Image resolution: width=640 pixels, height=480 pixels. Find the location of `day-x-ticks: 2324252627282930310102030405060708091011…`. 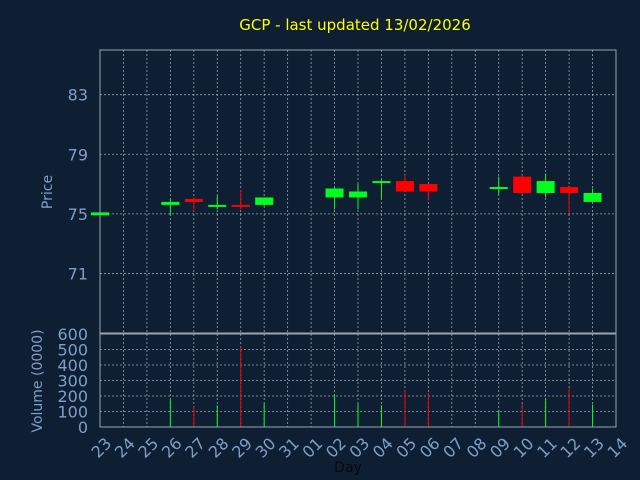

day-x-ticks: 2324252627282930310102030405060708091011… is located at coordinates (359, 448).